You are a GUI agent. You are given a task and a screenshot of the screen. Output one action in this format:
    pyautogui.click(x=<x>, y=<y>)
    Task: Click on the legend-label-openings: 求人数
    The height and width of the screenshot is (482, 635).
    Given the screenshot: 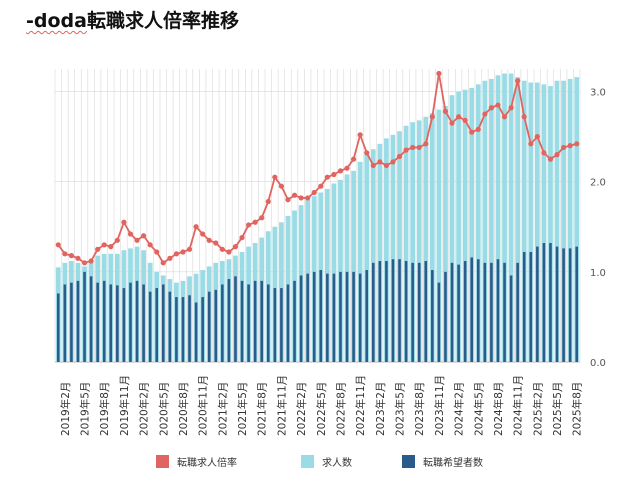 What is the action you would take?
    pyautogui.click(x=337, y=463)
    